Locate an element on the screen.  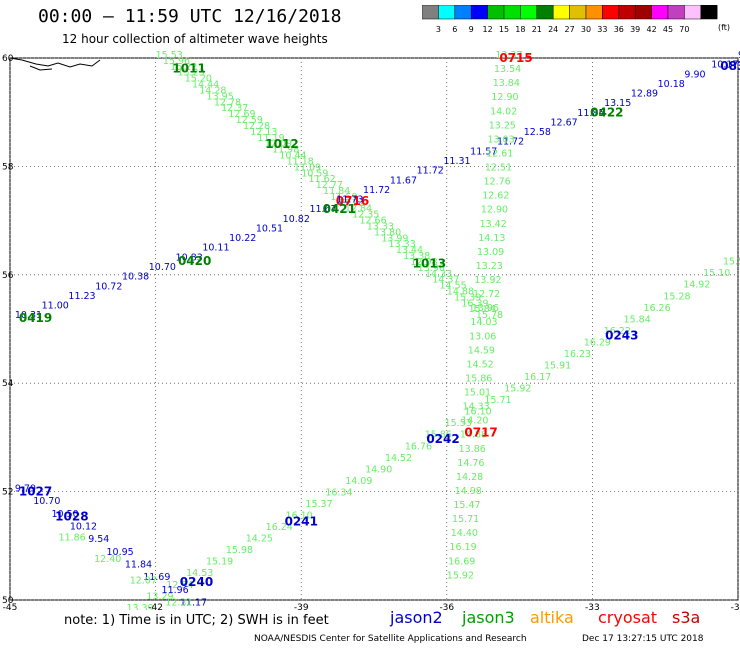
wave-height-value: 16.24 is located at coordinates (279, 527).